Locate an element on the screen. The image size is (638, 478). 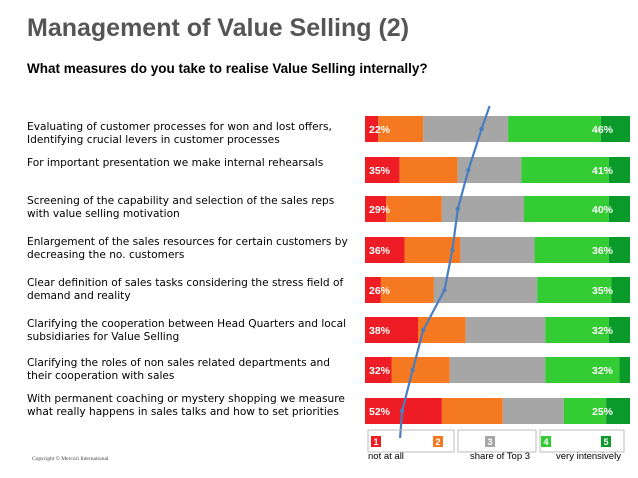
data-label-low: 52% is located at coordinates (380, 412).